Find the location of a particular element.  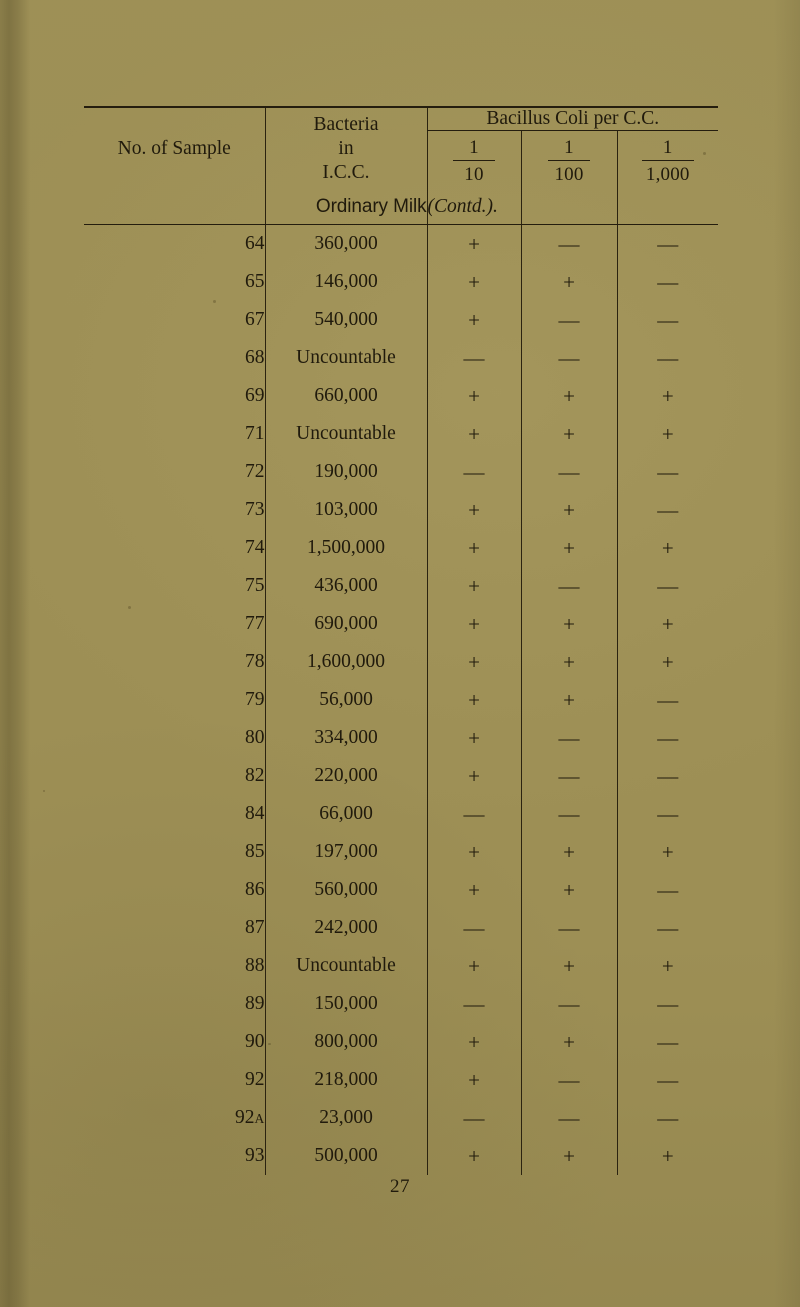

section-row-sample-cell is located at coordinates (174, 207).